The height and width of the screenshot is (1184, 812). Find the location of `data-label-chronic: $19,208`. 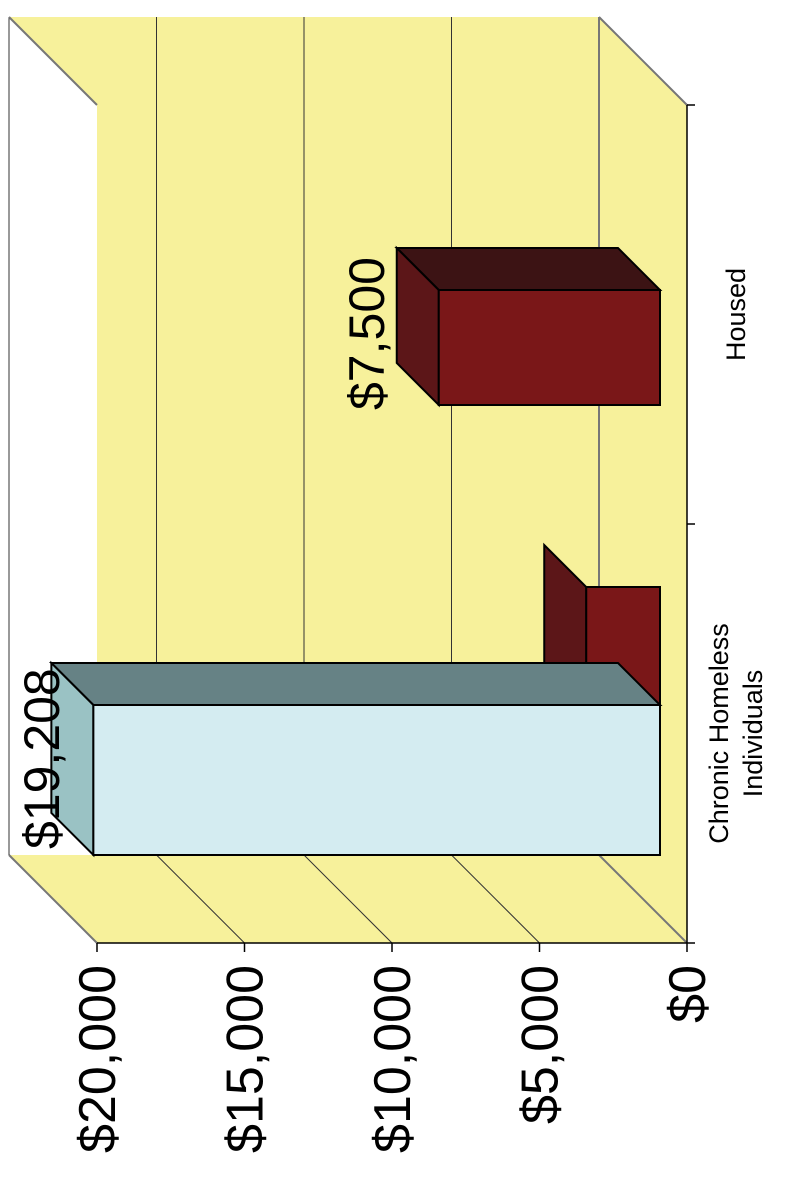

data-label-chronic: $19,208 is located at coordinates (42, 758).